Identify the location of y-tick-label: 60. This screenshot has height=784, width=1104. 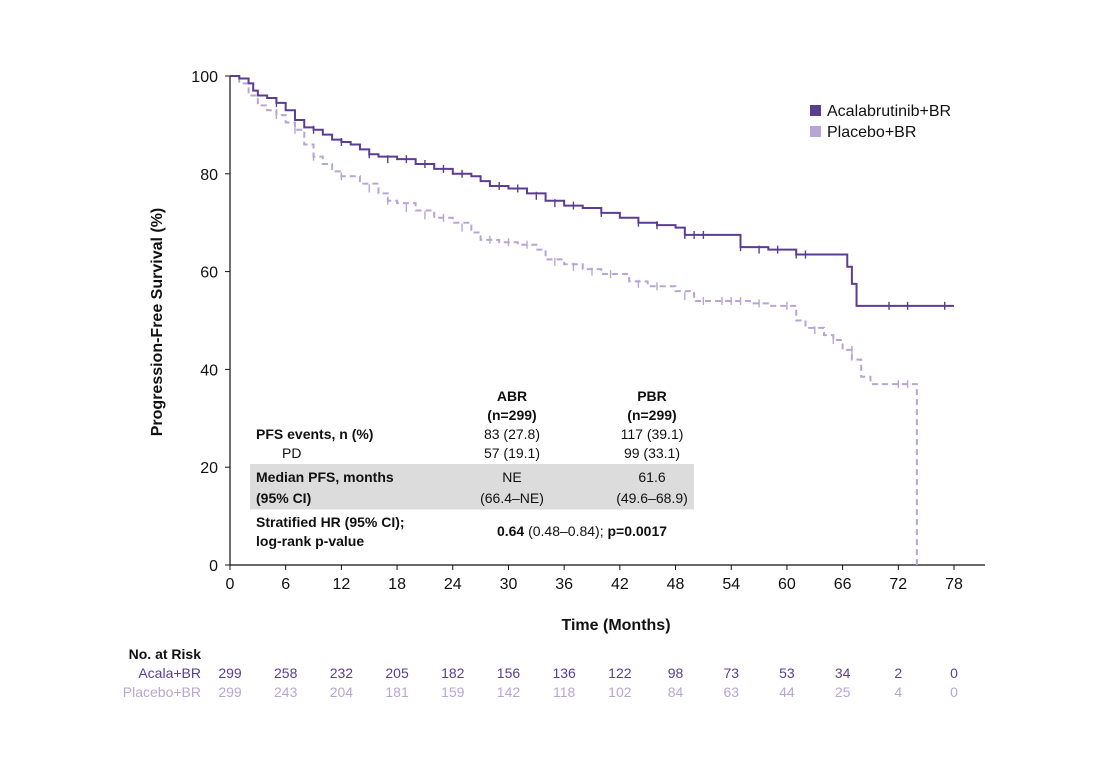
(209, 273).